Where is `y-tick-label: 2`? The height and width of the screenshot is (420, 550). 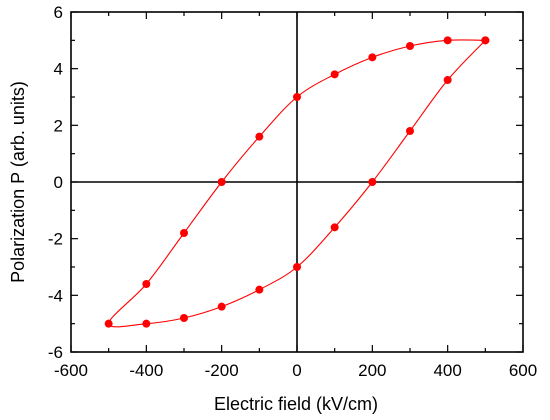
y-tick-label: 2 is located at coordinates (58, 125).